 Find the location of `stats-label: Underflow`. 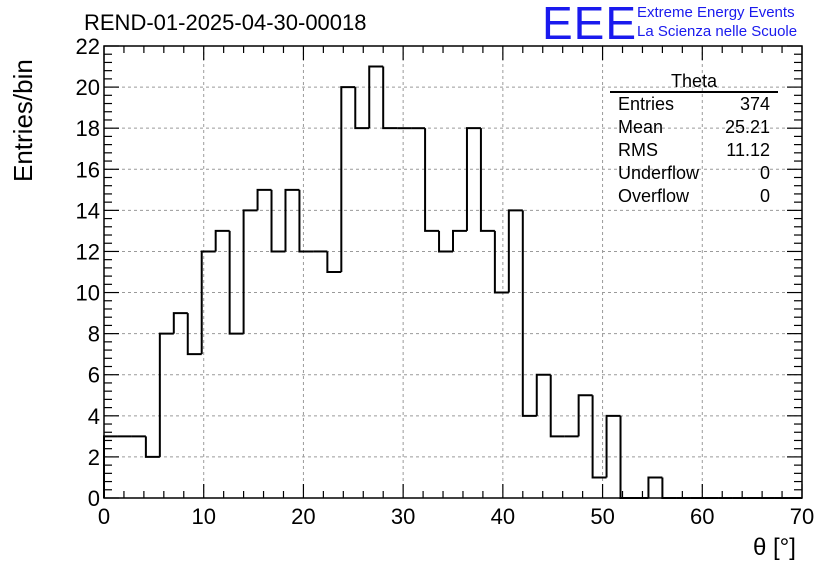

stats-label: Underflow is located at coordinates (659, 173).